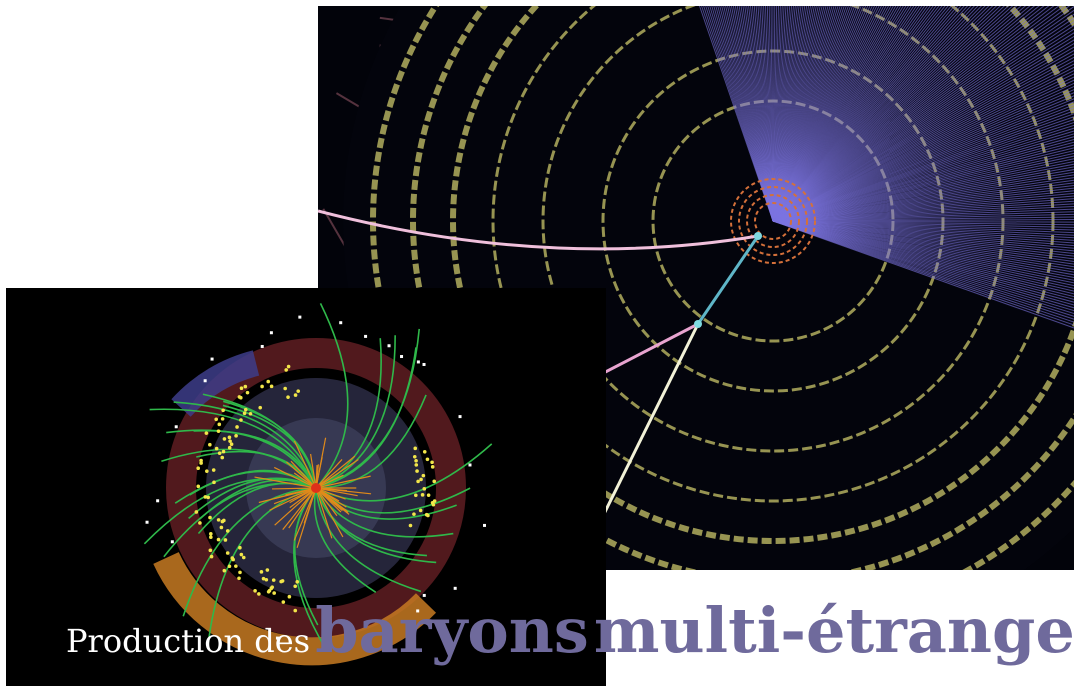 This screenshot has width=1074, height=689. Describe the element at coordinates (452, 630) in the screenshot. I see `title-word-baryons: baryons` at that location.